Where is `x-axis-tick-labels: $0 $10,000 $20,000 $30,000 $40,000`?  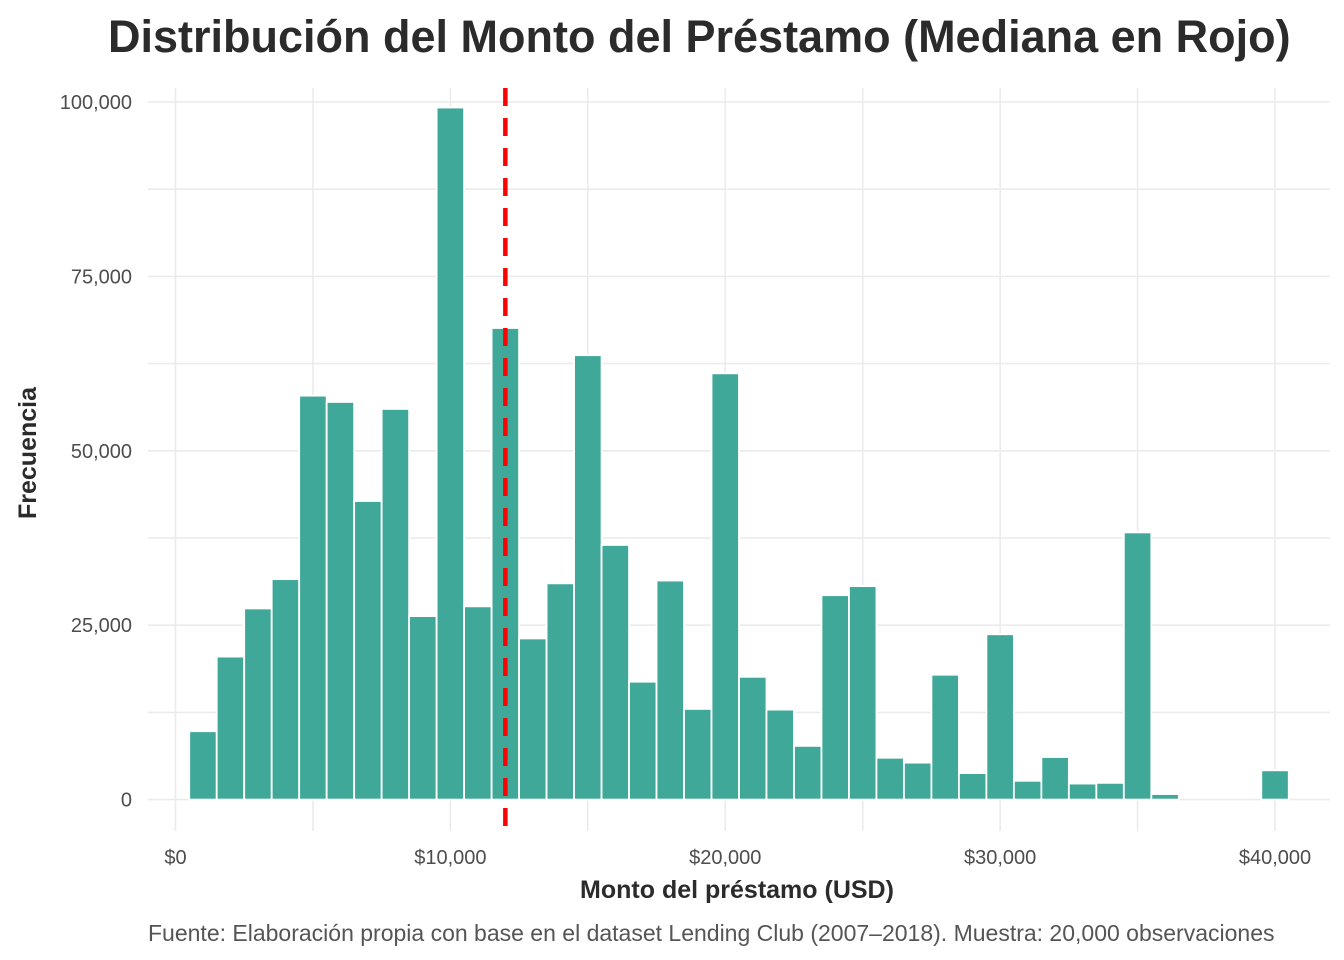
x-axis-tick-labels: $0 $10,000 $20,000 $30,000 $40,000 is located at coordinates (737, 858).